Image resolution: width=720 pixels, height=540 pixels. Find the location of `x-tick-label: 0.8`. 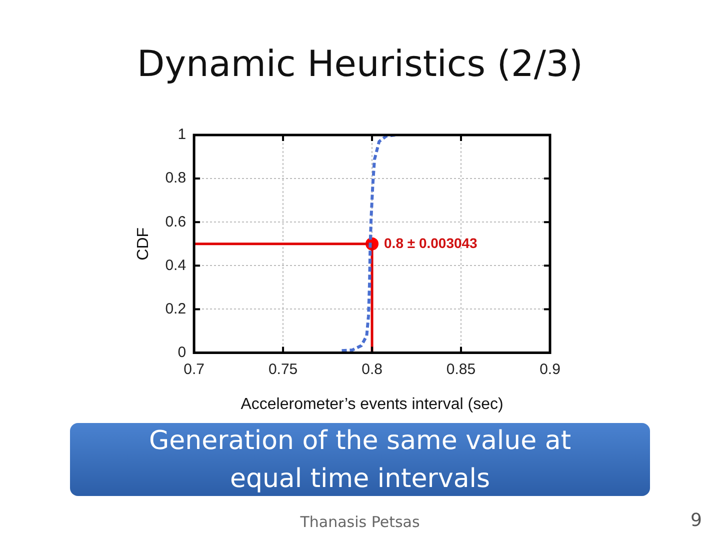

x-tick-label: 0.8 is located at coordinates (372, 369).